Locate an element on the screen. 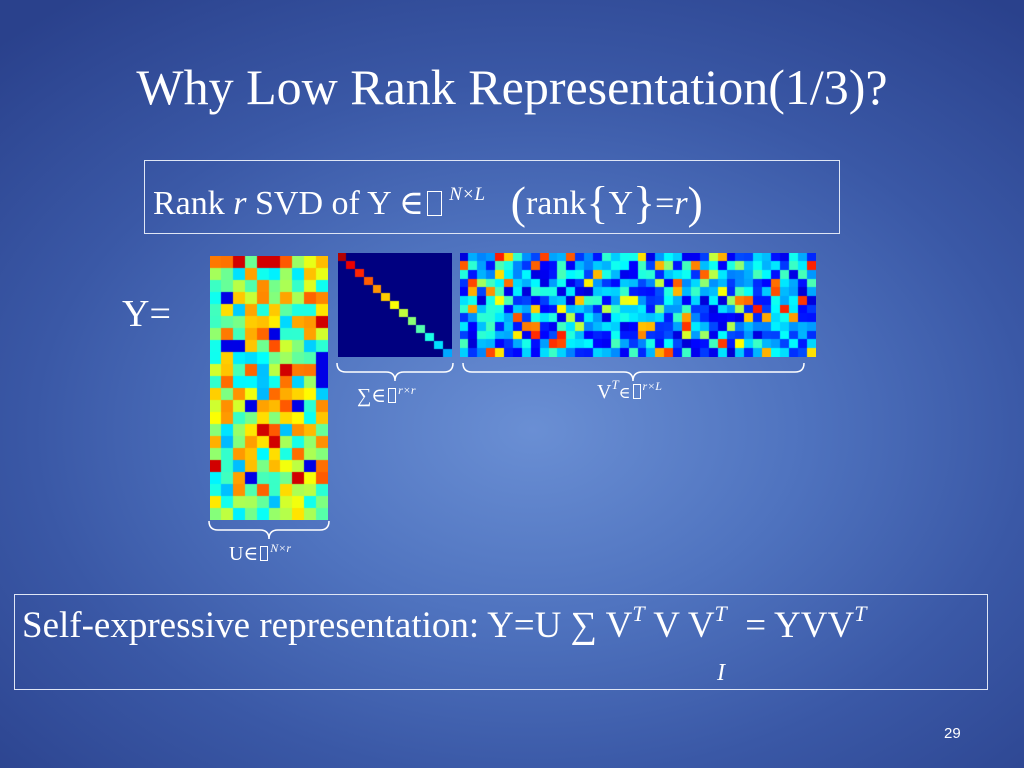 The width and height of the screenshot is (1024, 768). sigma-brace is located at coordinates (395, 372).